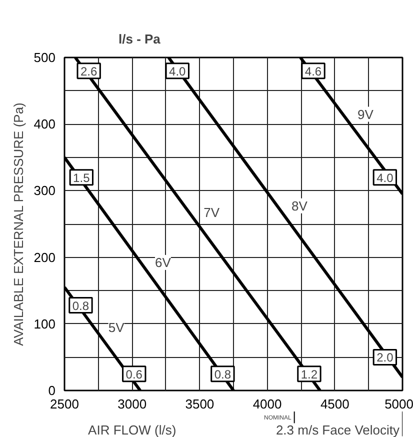 This screenshot has height=437, width=413. Describe the element at coordinates (267, 404) in the screenshot. I see `x-tick-label: 4000` at that location.